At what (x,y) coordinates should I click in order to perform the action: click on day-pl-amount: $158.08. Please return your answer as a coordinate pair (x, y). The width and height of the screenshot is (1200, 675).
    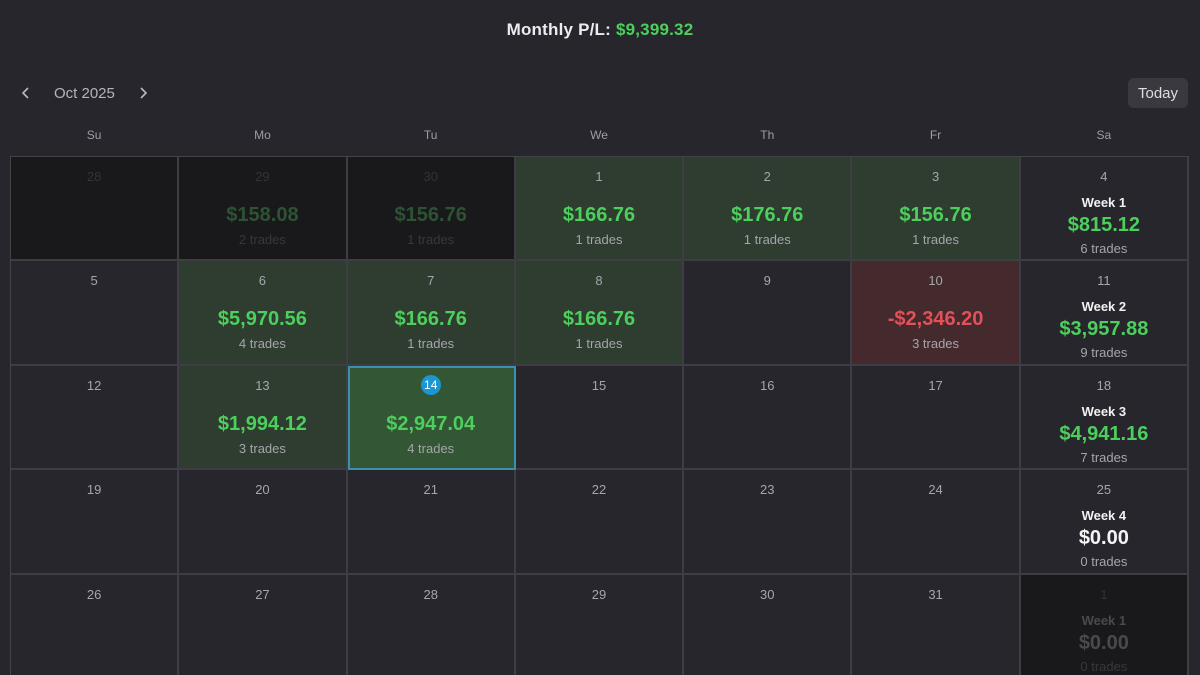
    Looking at the image, I should click on (262, 215).